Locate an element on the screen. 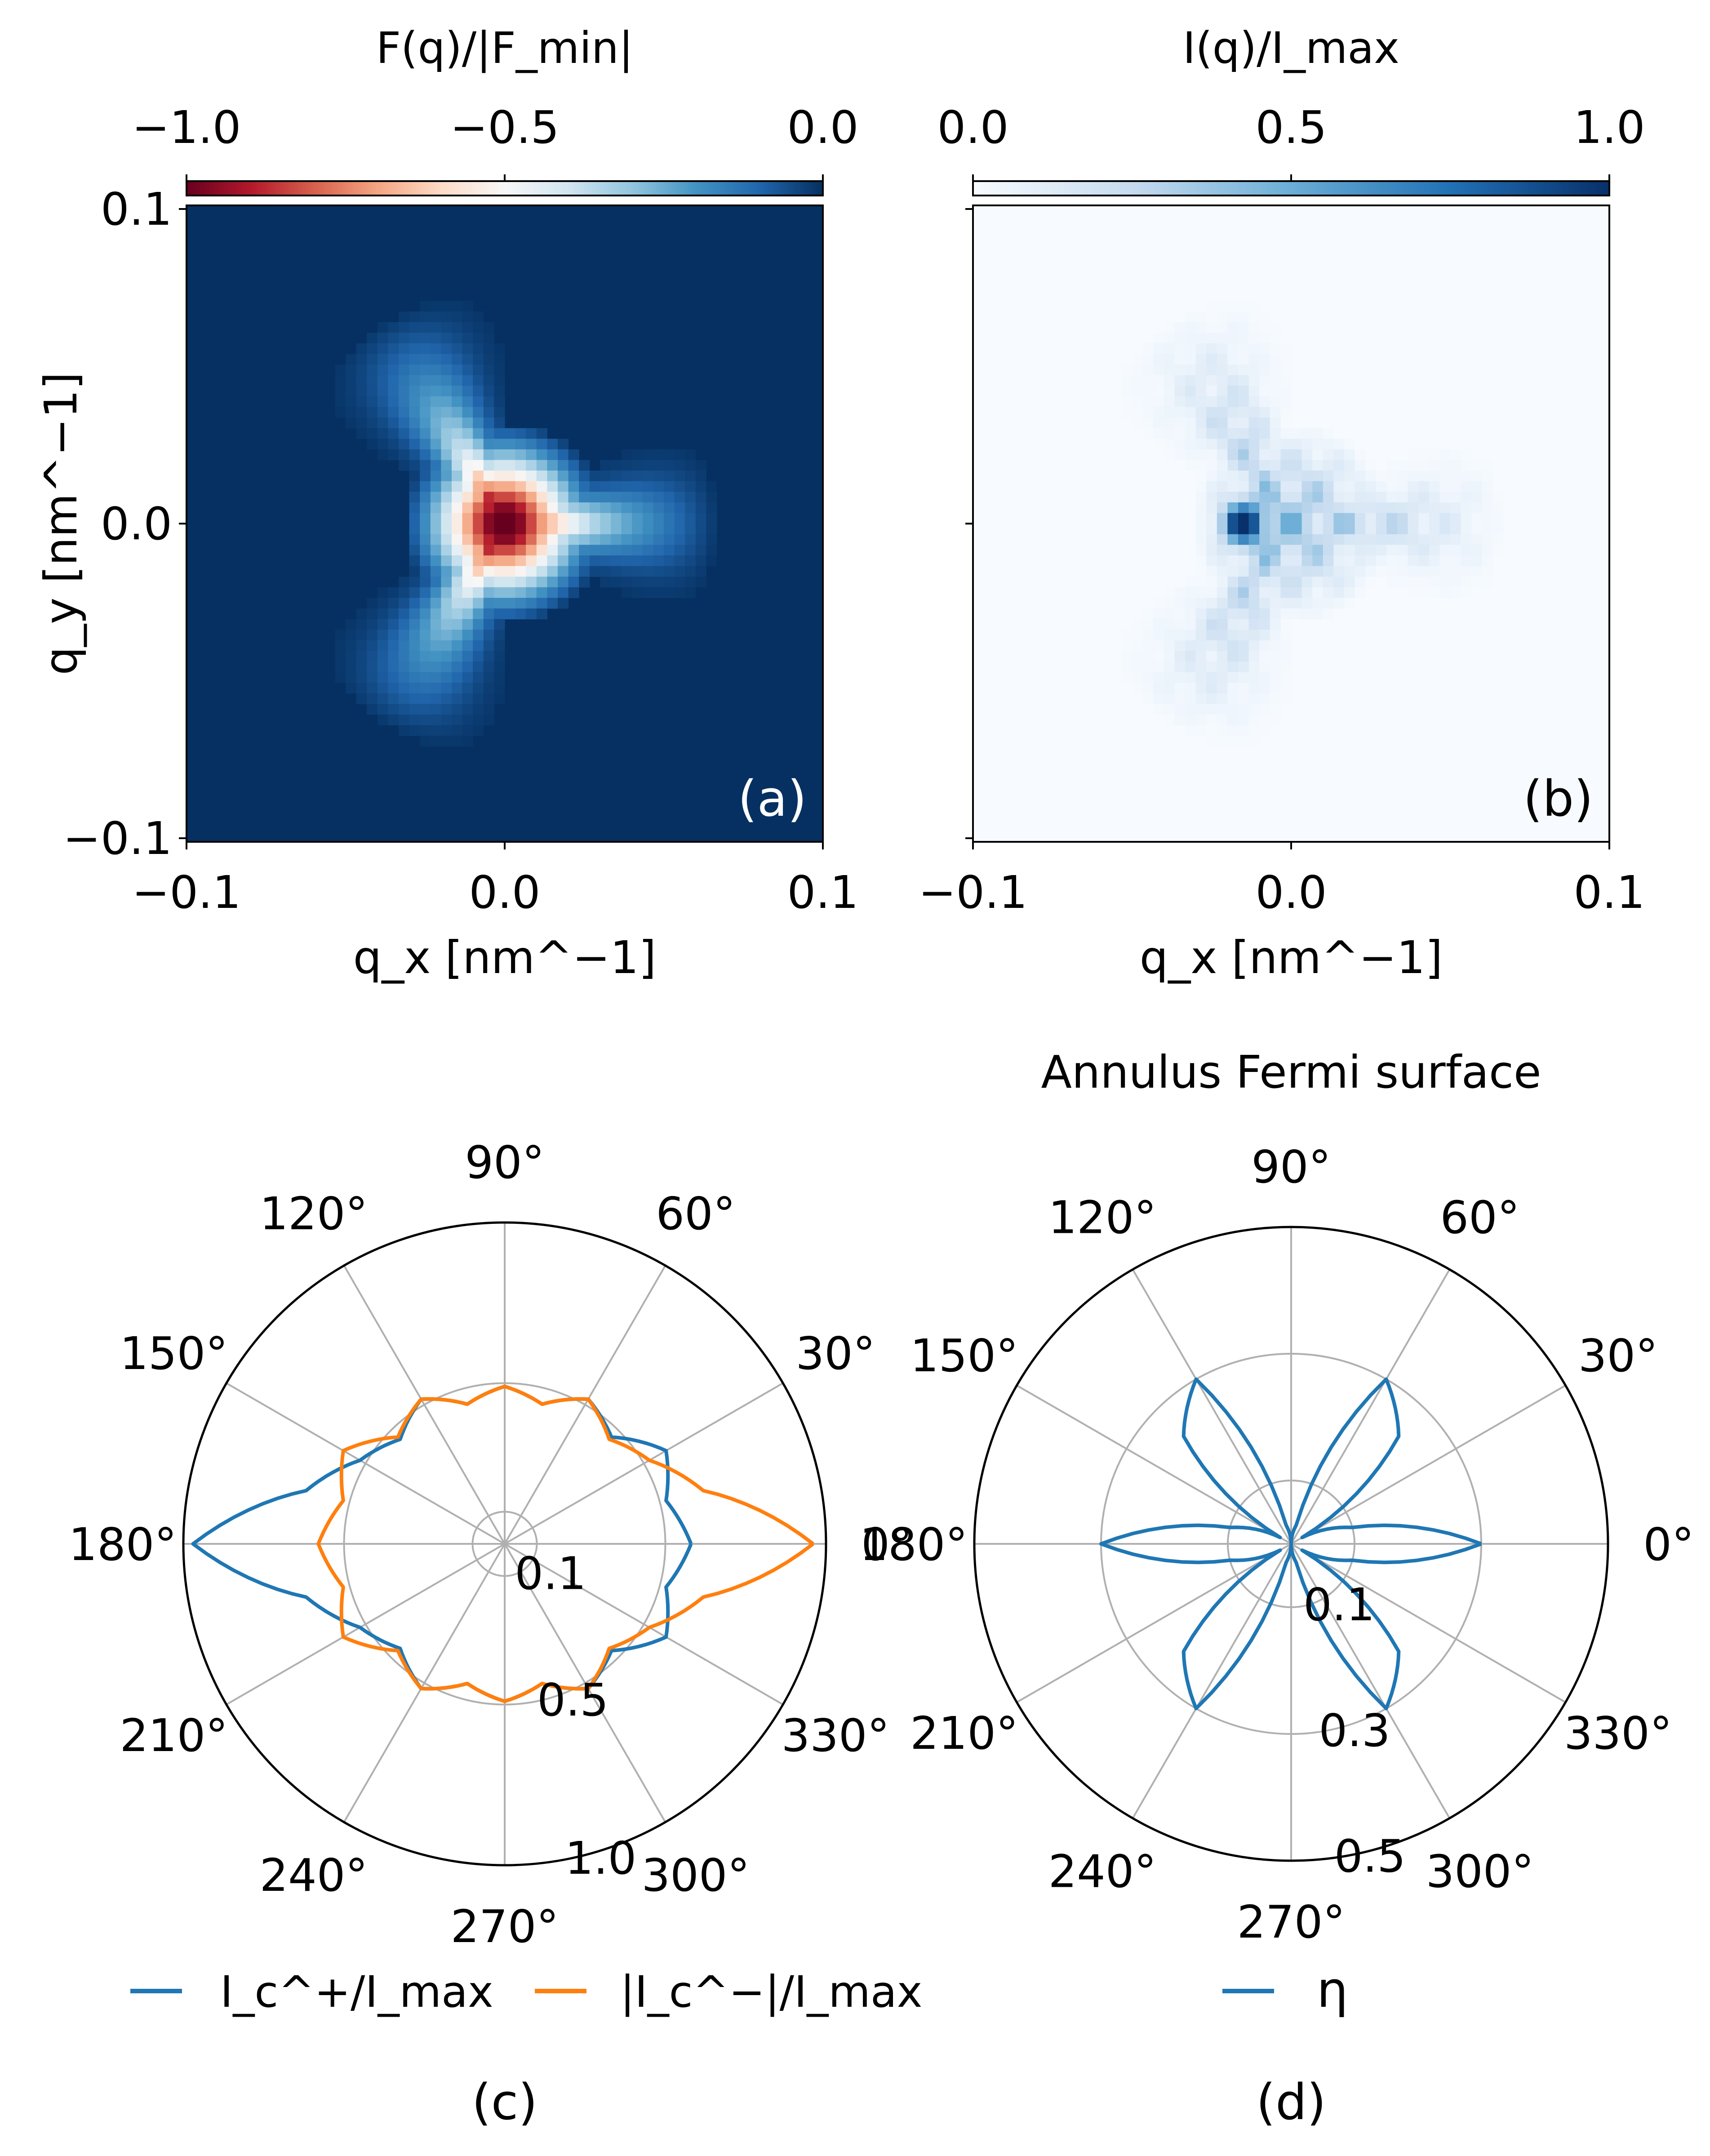  polar-angle-label: 180° is located at coordinates (123, 1544).